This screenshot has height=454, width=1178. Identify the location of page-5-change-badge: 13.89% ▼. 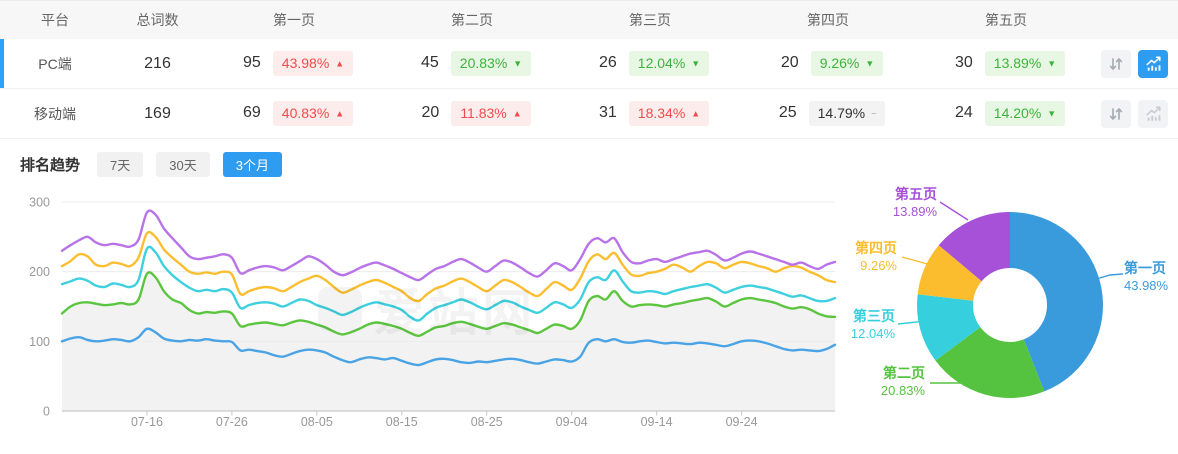
(1025, 63).